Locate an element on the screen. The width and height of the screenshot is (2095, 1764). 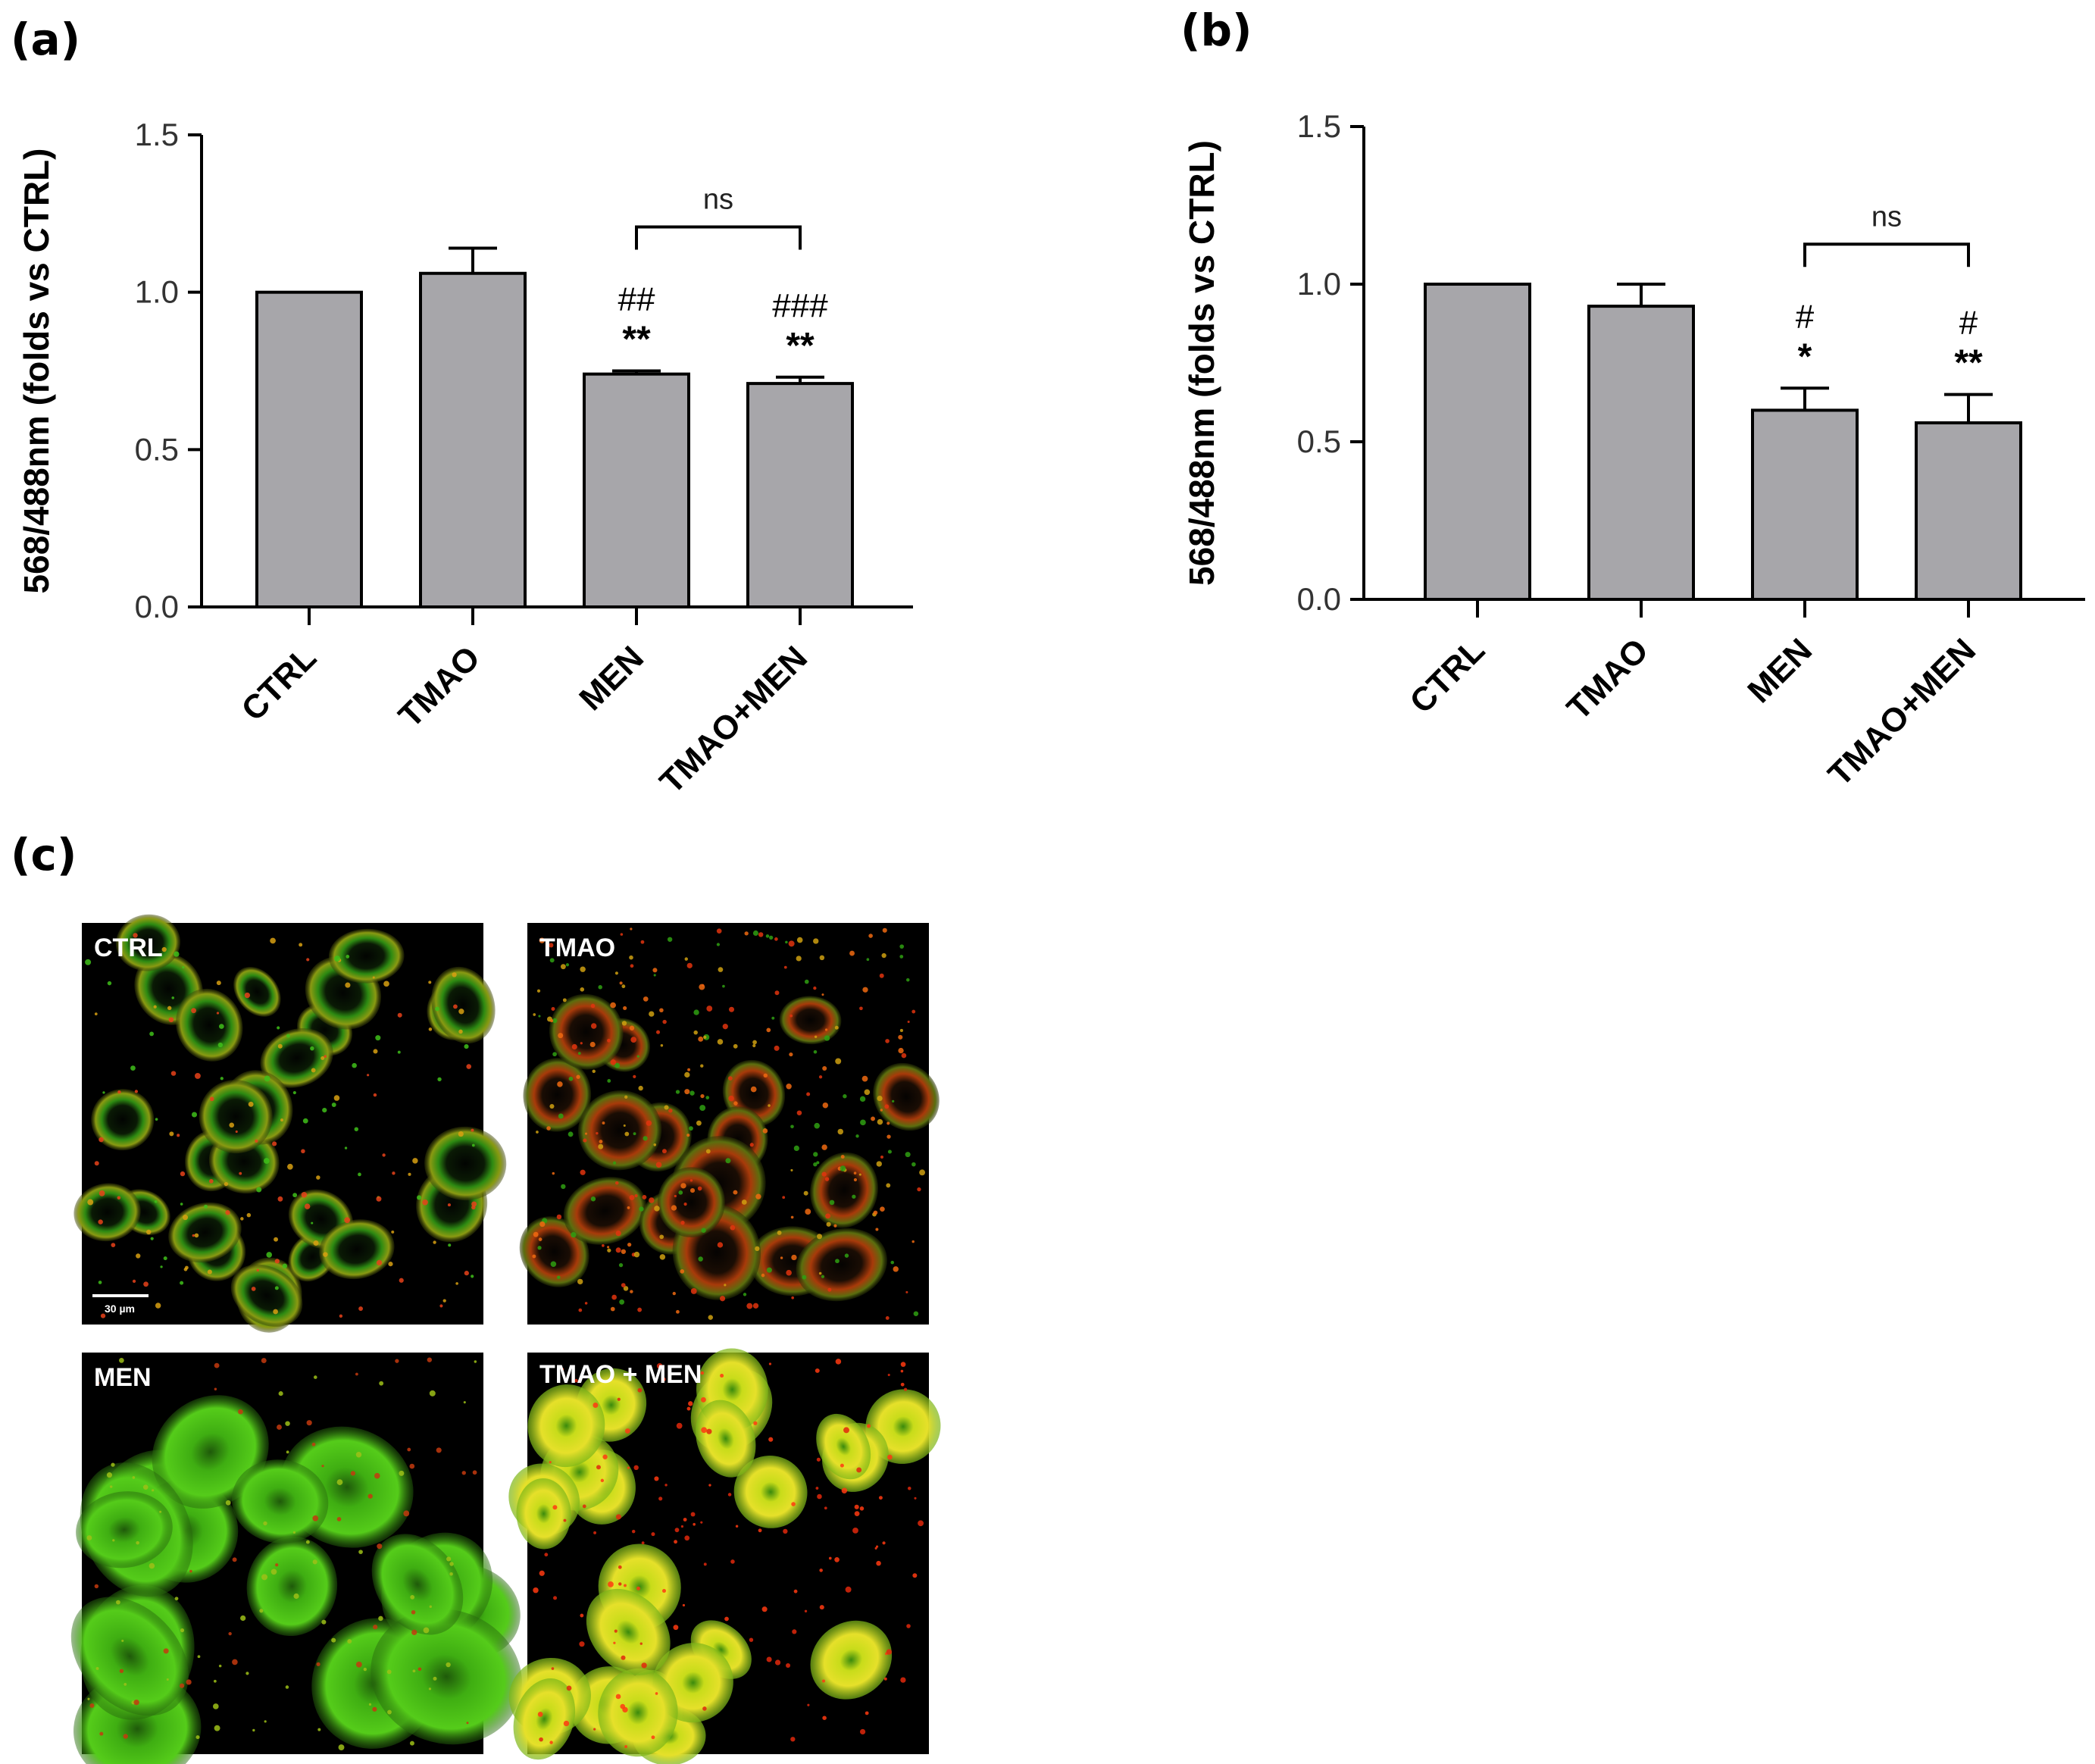
comparison-bracket is located at coordinates (1886, 254).